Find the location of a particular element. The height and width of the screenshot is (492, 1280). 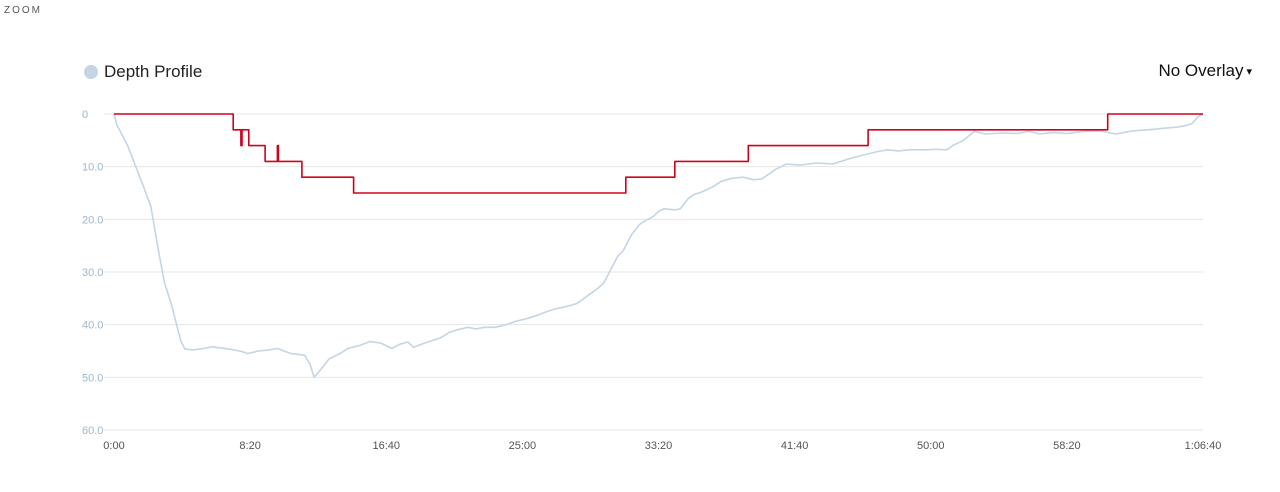

x-tick-label: 16:40 is located at coordinates (386, 446).